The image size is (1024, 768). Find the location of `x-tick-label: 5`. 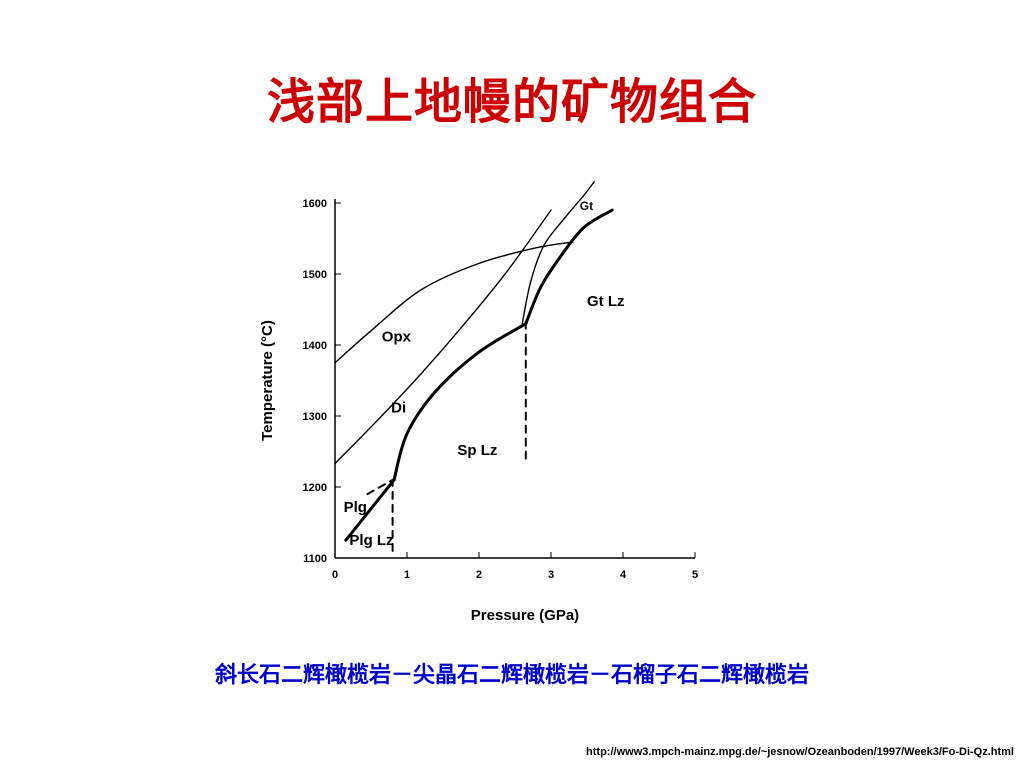

x-tick-label: 5 is located at coordinates (695, 575).